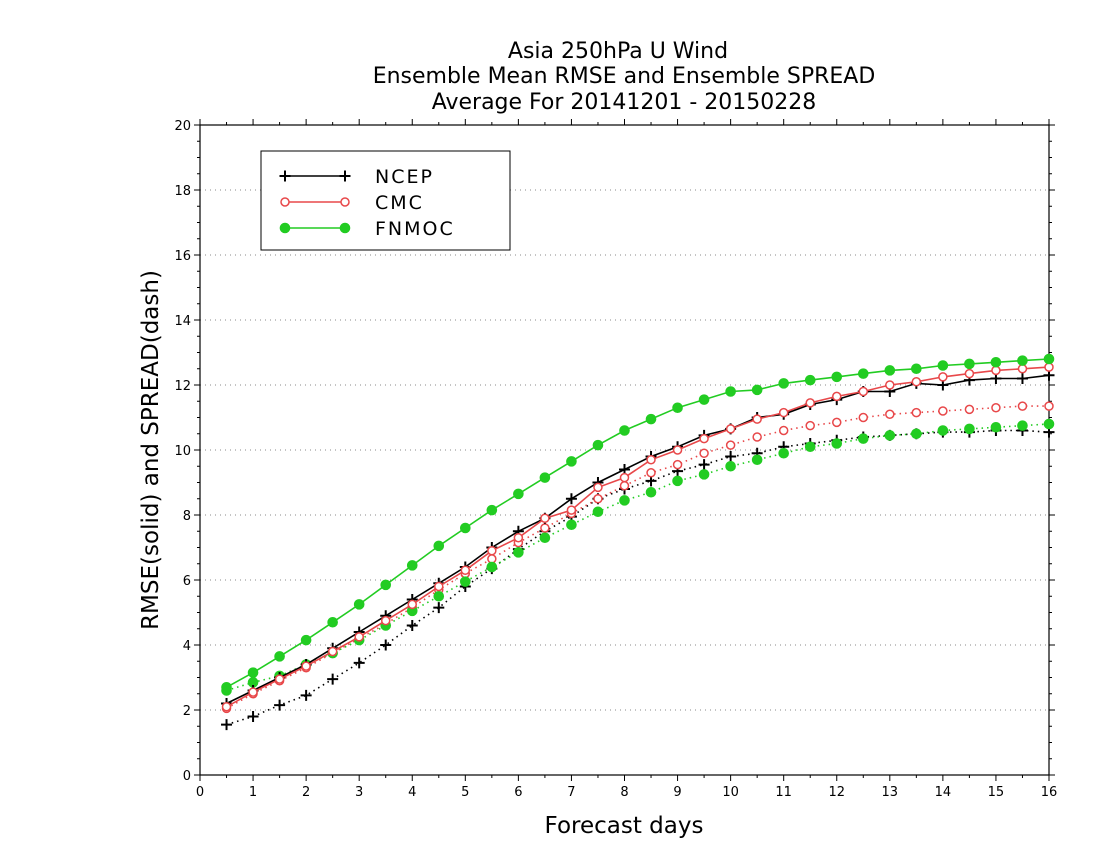 This screenshot has height=850, width=1100. What do you see at coordinates (182, 191) in the screenshot?
I see `y-tick-label: 18` at bounding box center [182, 191].